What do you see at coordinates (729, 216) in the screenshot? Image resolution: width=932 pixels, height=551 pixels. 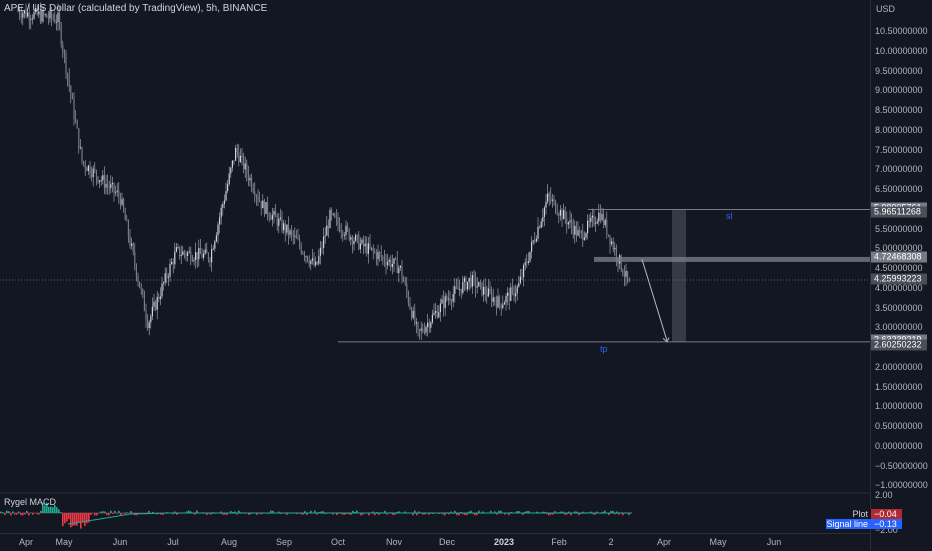 I see `stop-loss-label: sl` at bounding box center [729, 216].